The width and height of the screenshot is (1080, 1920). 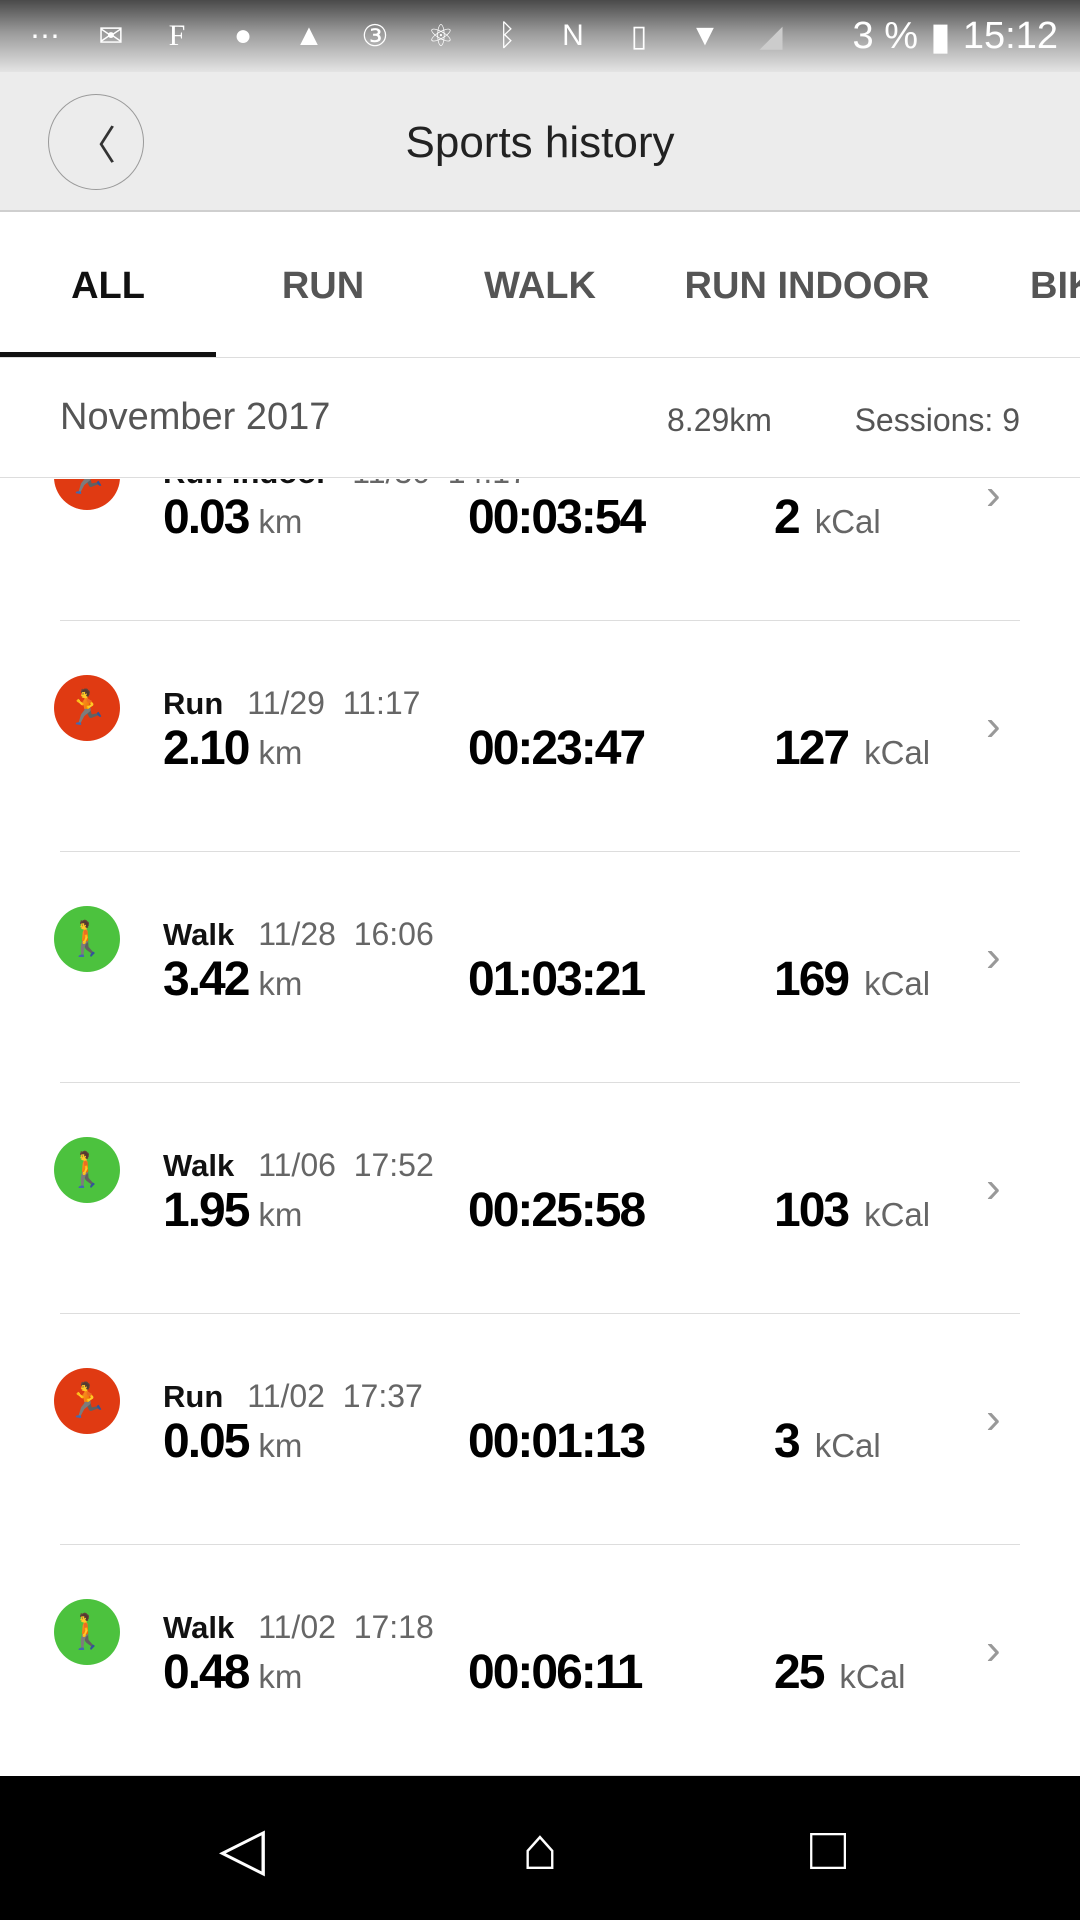 I want to click on atom-icon: ⚛, so click(x=441, y=36).